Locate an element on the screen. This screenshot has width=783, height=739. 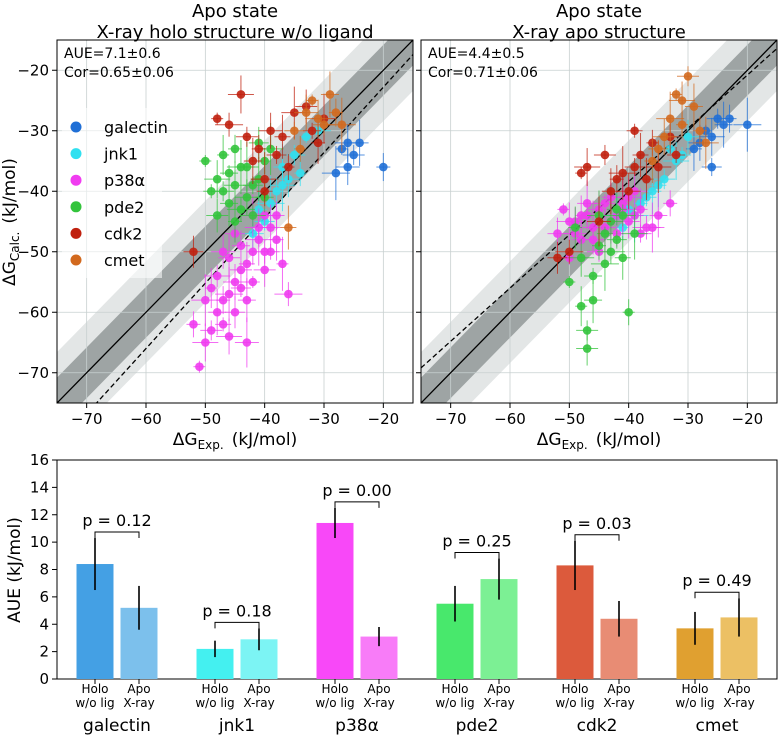
panel-a-ytick-label: −30 is located at coordinates (33, 131).